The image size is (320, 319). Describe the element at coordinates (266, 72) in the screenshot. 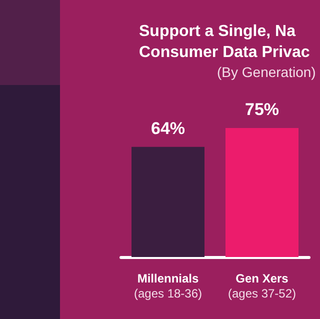

I see `chart-subtitle: (By Generation)` at that location.